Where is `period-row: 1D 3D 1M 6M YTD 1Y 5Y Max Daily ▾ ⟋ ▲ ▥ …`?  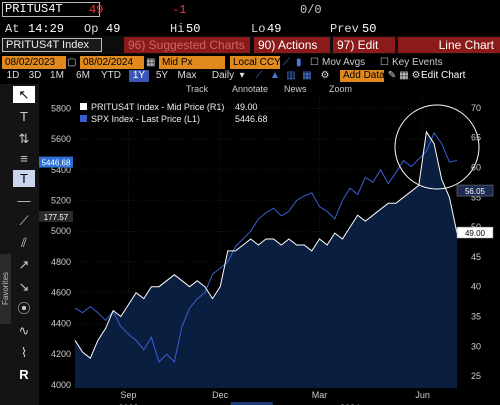 period-row: 1D 3D 1M 6M YTD 1Y 5Y Max Daily ▾ ⟋ ▲ ▥ … is located at coordinates (250, 76).